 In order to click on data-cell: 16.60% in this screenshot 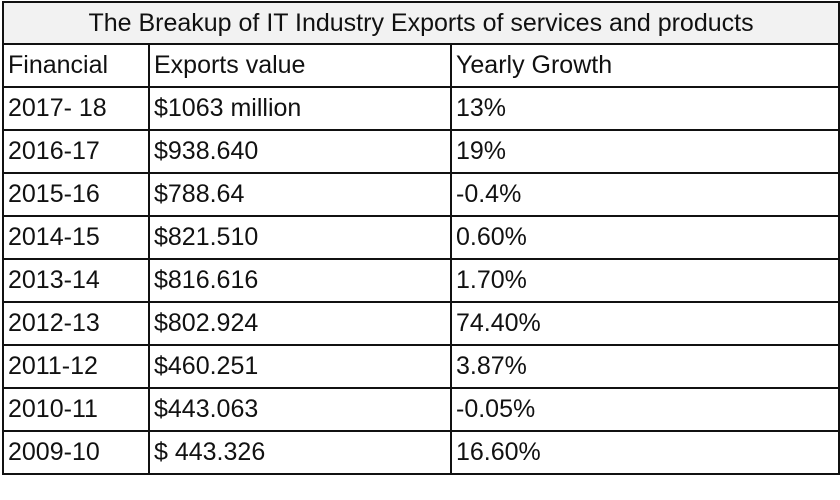, I will do `click(644, 452)`.